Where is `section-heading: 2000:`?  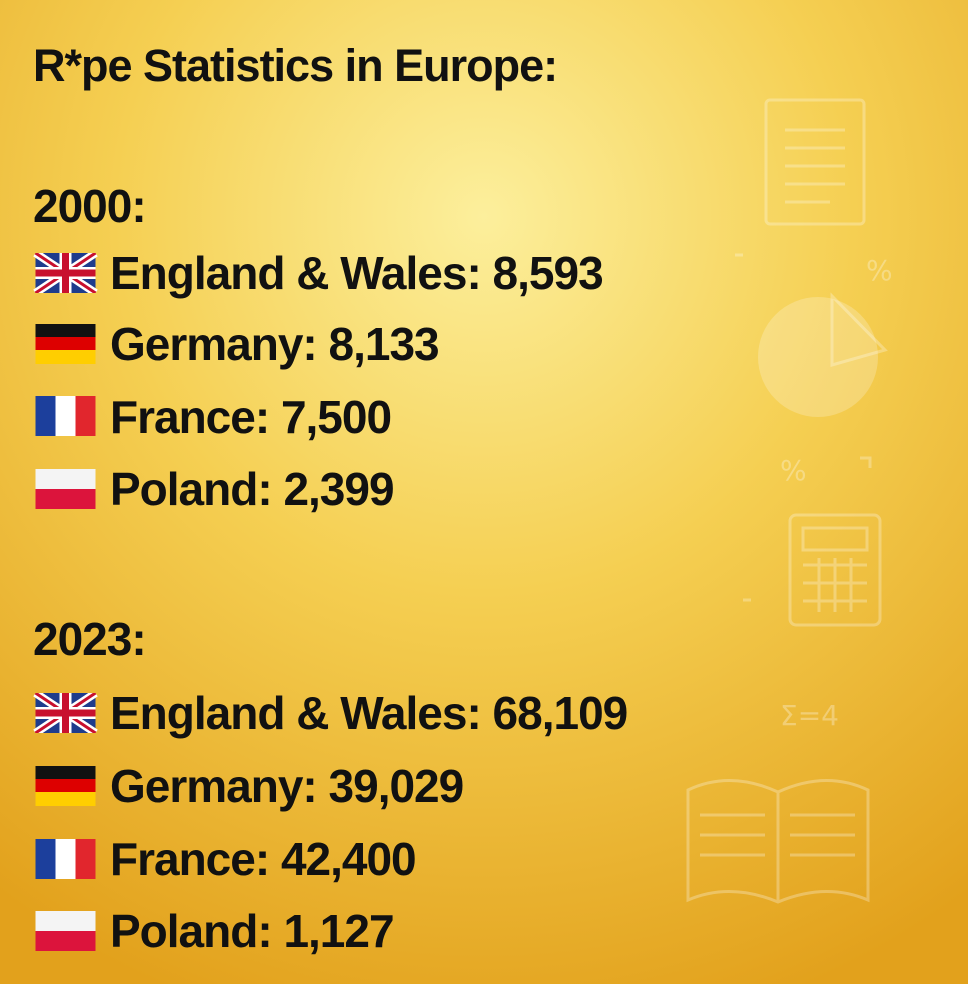
section-heading: 2000: is located at coordinates (89, 206).